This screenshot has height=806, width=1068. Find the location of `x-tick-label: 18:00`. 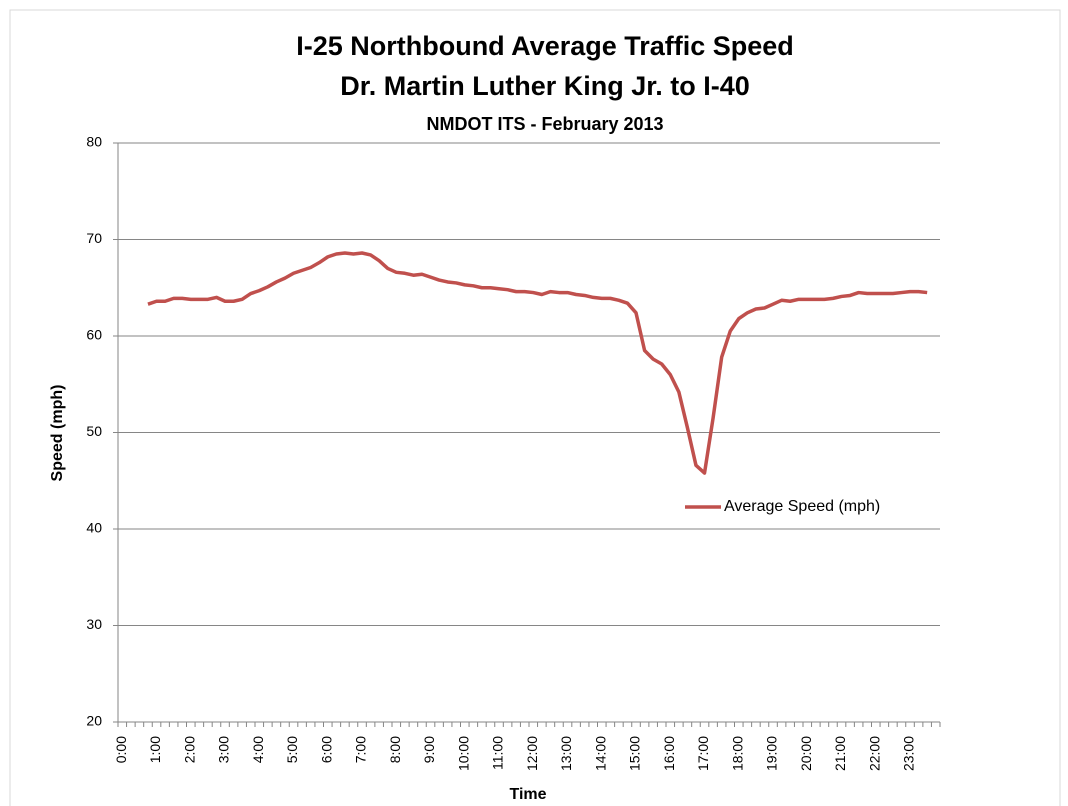

x-tick-label: 18:00 is located at coordinates (737, 753).